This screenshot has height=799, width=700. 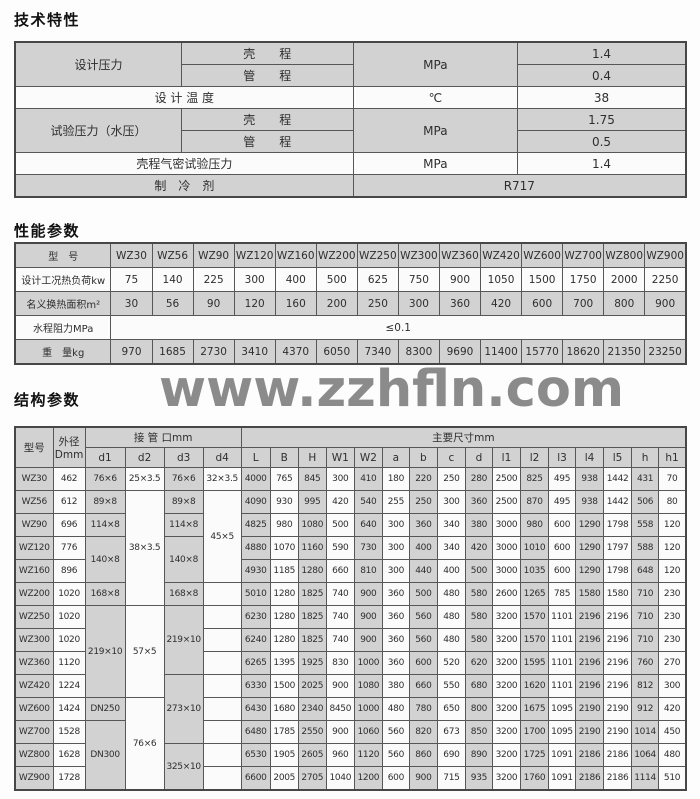 I want to click on table-cell: 89×8, so click(x=105, y=502).